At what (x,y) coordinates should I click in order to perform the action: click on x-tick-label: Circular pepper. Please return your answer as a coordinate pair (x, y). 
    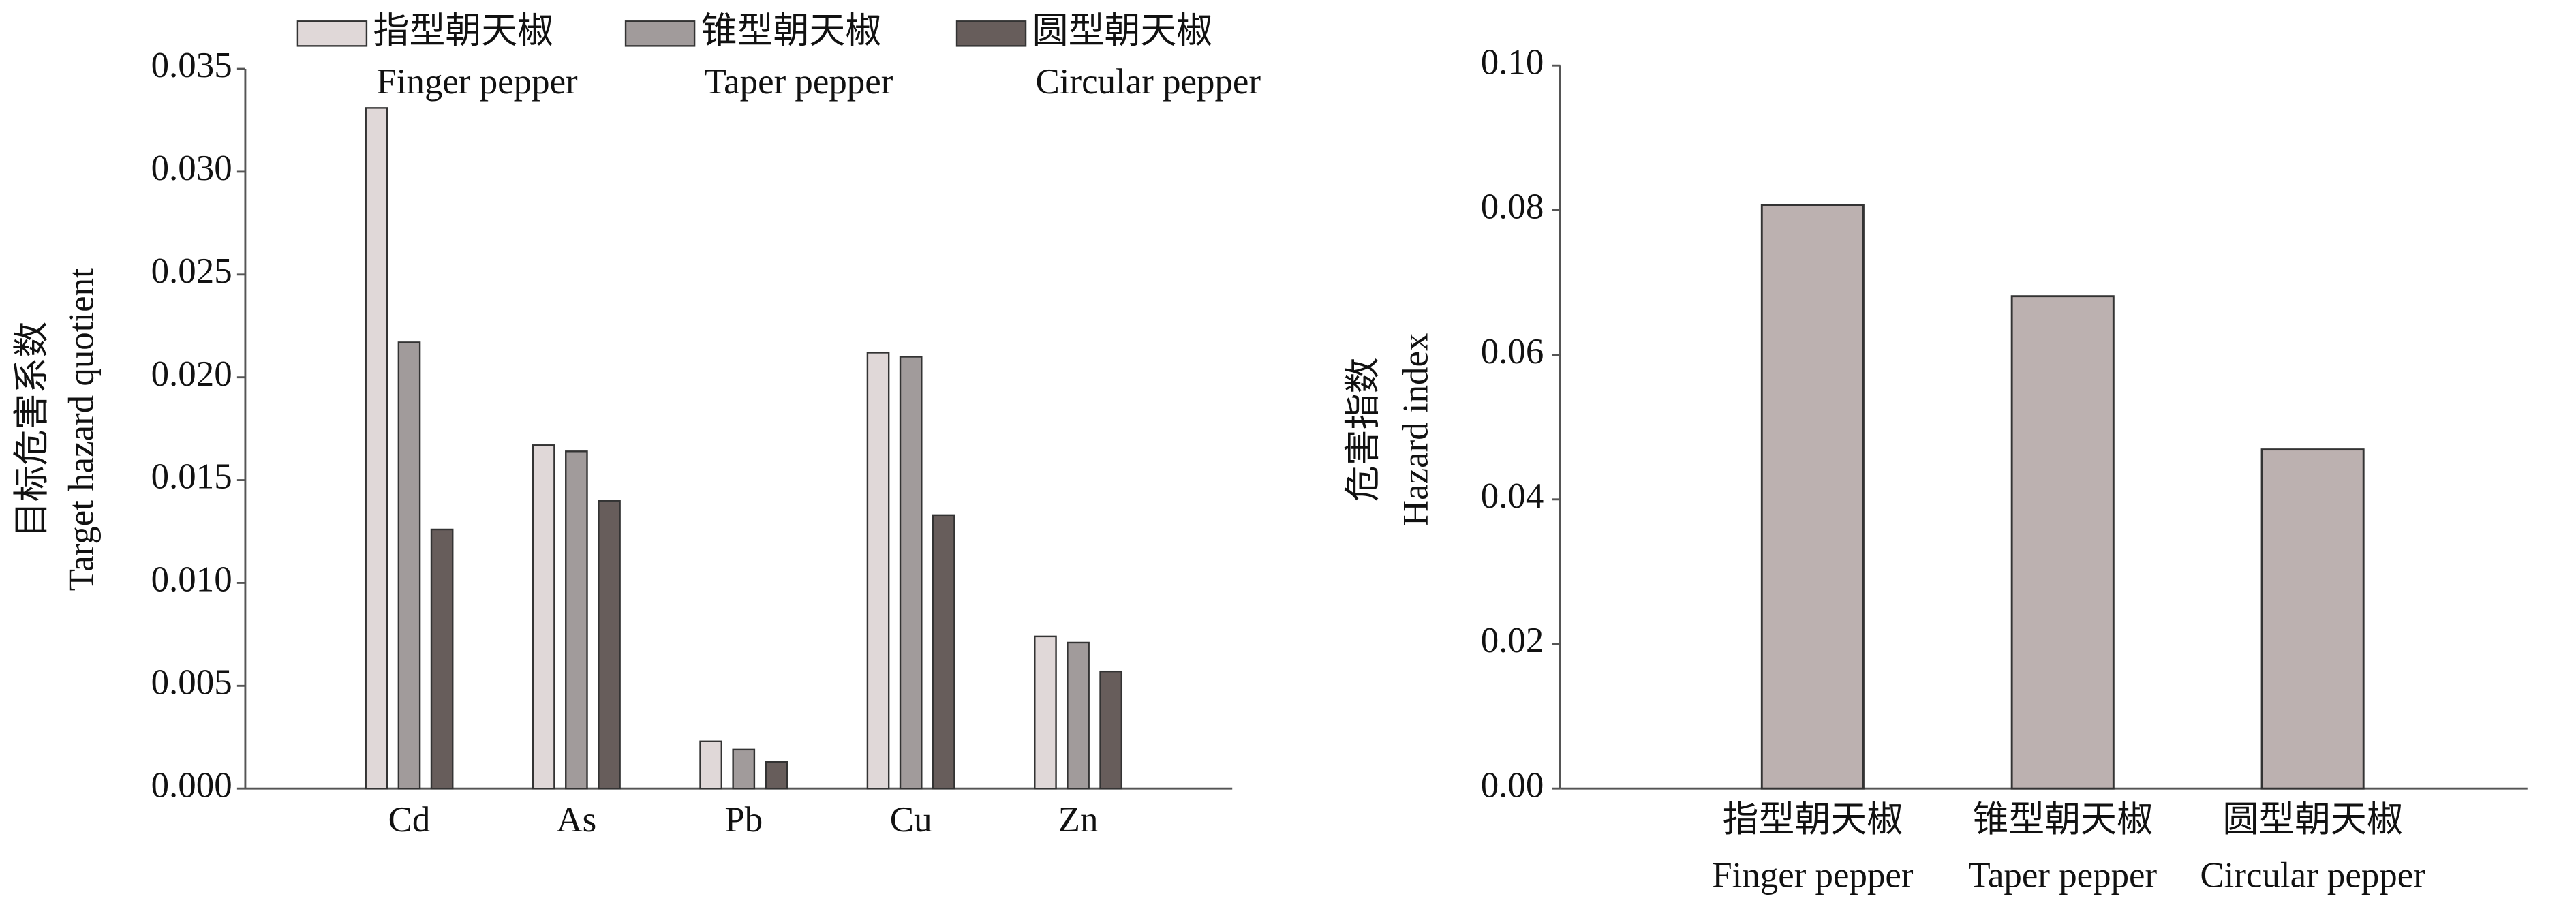
    Looking at the image, I should click on (2312, 875).